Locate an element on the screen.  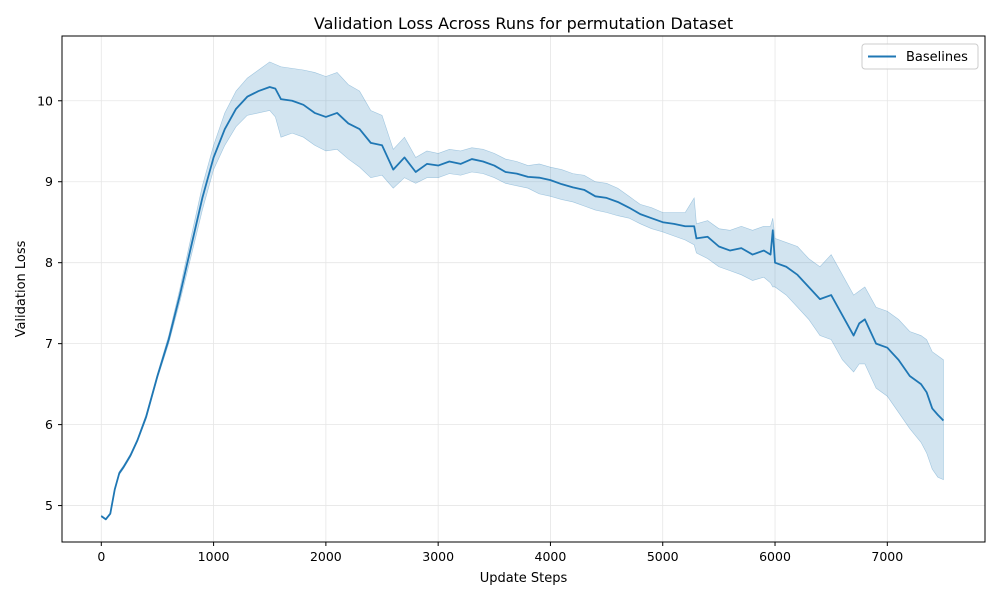
y-axis-label: Validation Loss is located at coordinates (21, 288).